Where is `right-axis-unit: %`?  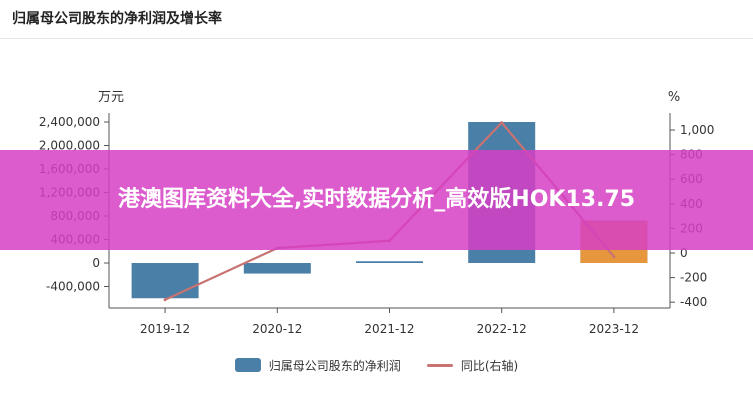
right-axis-unit: % is located at coordinates (674, 97).